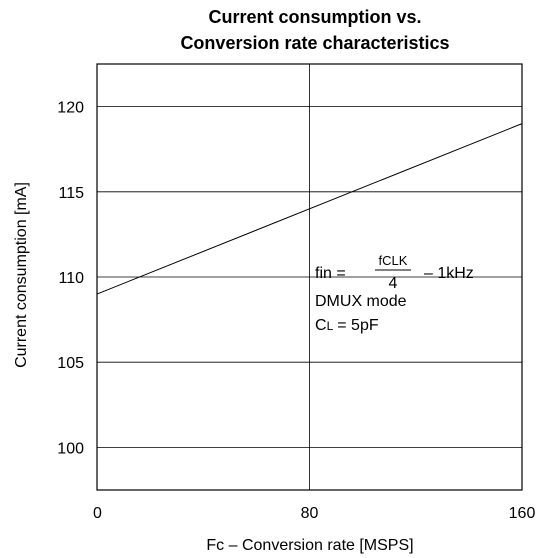 The width and height of the screenshot is (547, 558). What do you see at coordinates (330, 273) in the screenshot?
I see `annotation-fin-prefix: fin =` at bounding box center [330, 273].